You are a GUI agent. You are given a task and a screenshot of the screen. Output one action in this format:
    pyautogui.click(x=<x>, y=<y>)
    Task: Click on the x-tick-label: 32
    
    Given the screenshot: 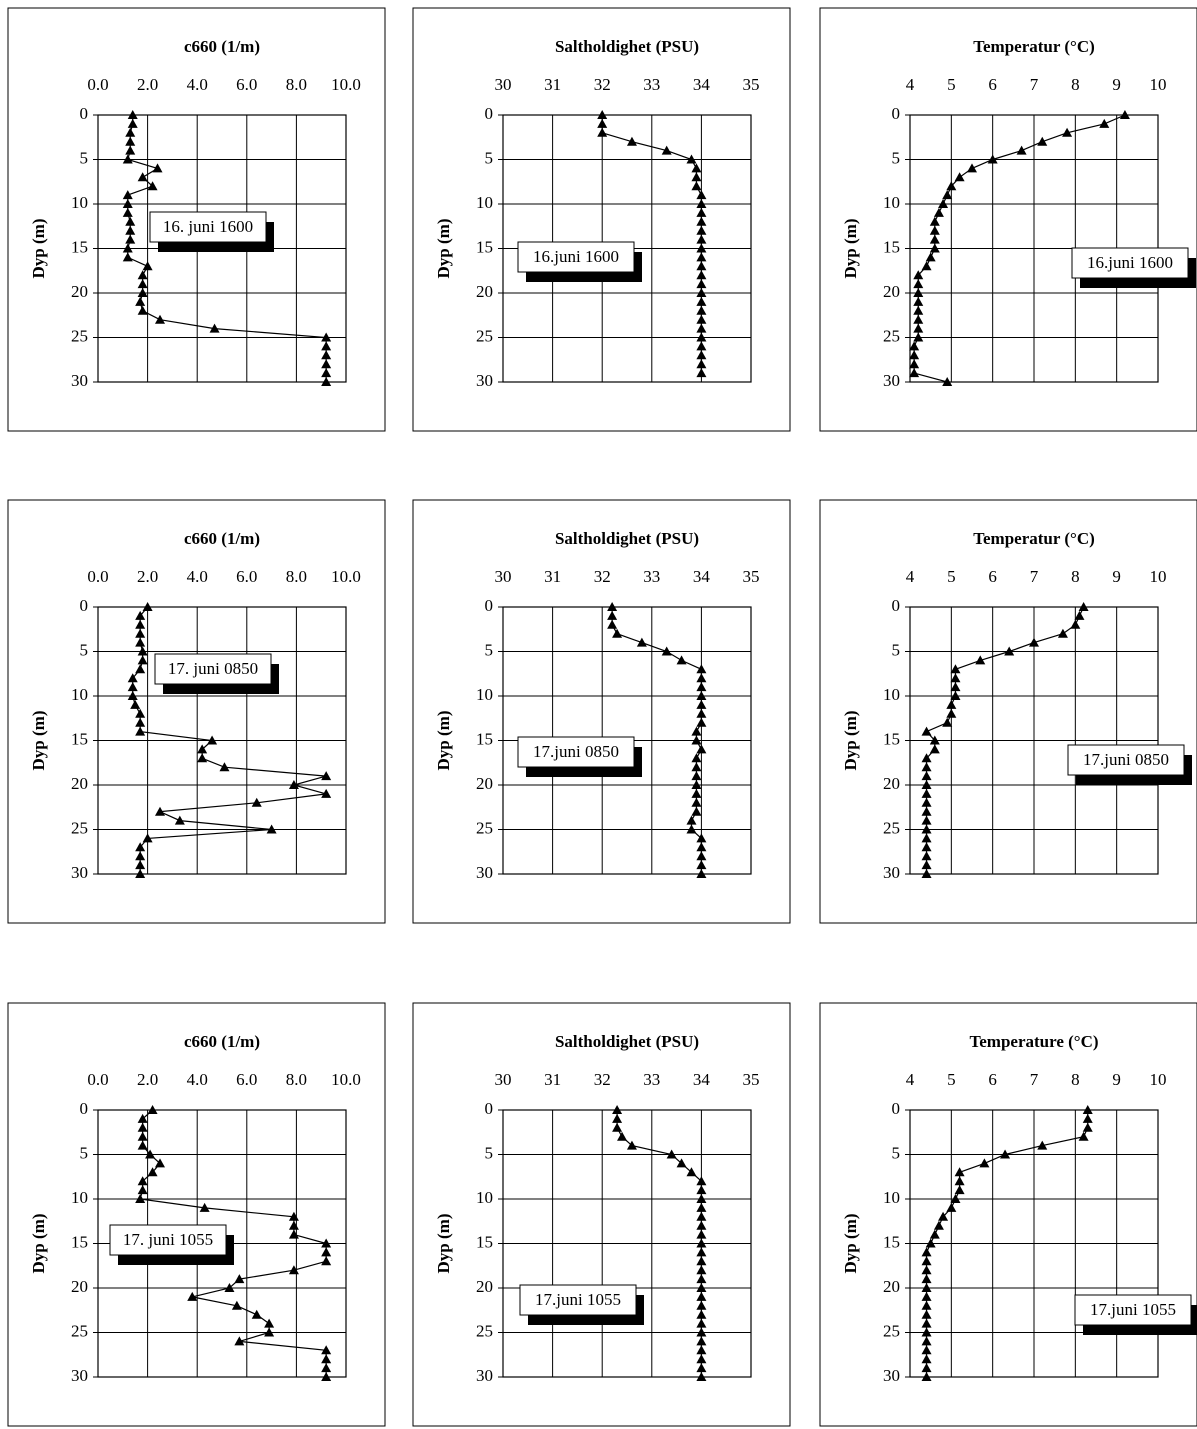 What is the action you would take?
    pyautogui.click(x=602, y=576)
    